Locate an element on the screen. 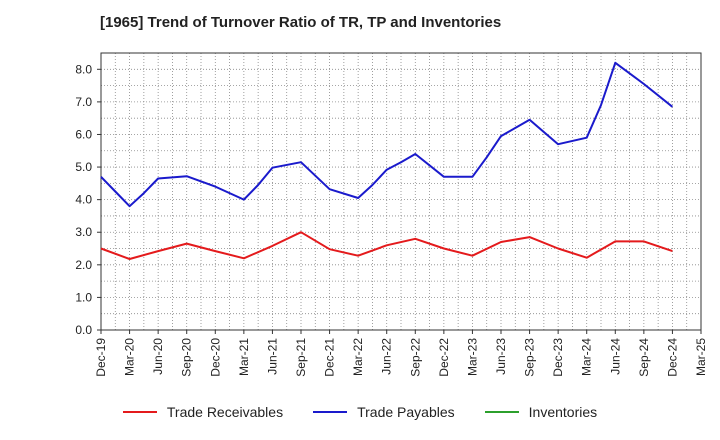  x-tick-label: Mar-25 is located at coordinates (701, 357).